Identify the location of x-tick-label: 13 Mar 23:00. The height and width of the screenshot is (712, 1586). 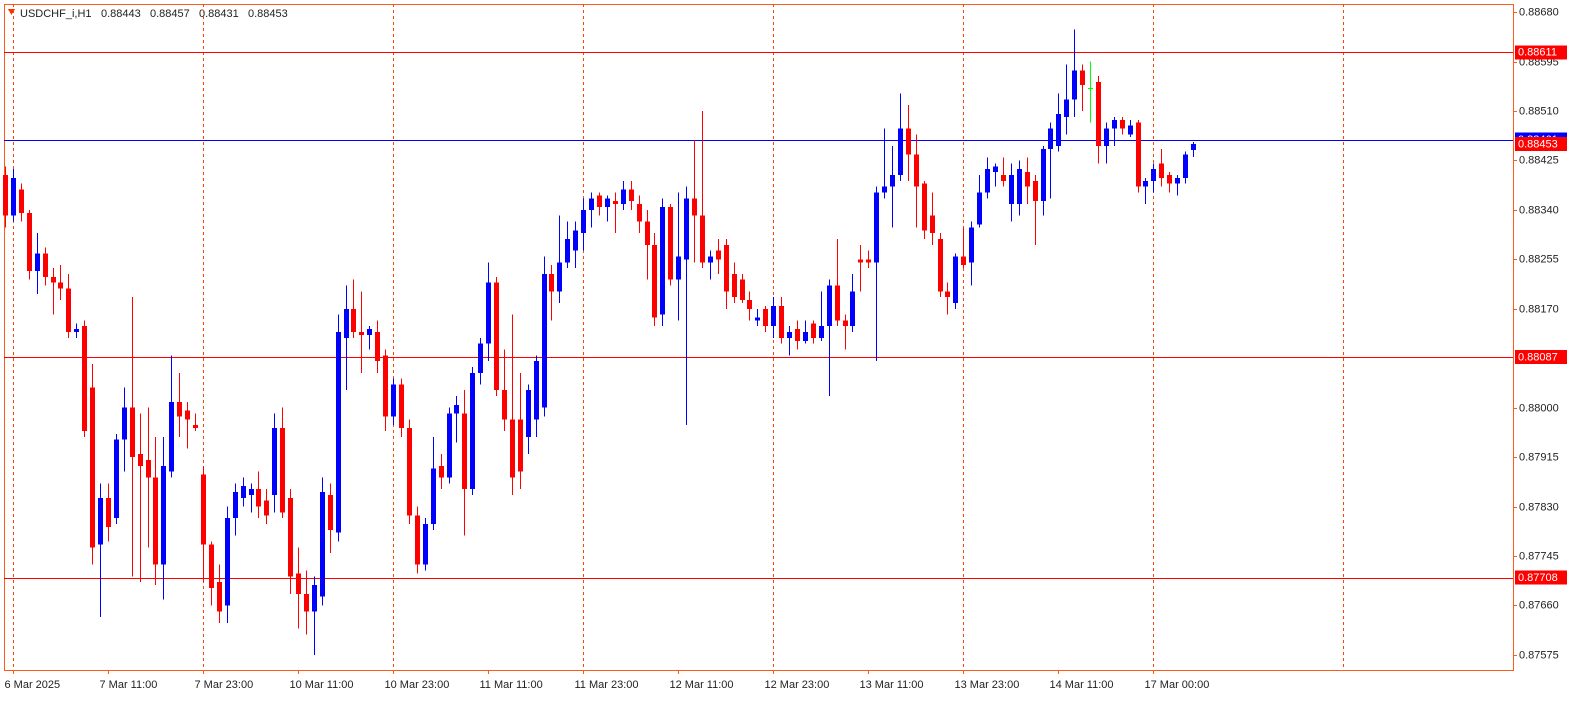
(987, 685).